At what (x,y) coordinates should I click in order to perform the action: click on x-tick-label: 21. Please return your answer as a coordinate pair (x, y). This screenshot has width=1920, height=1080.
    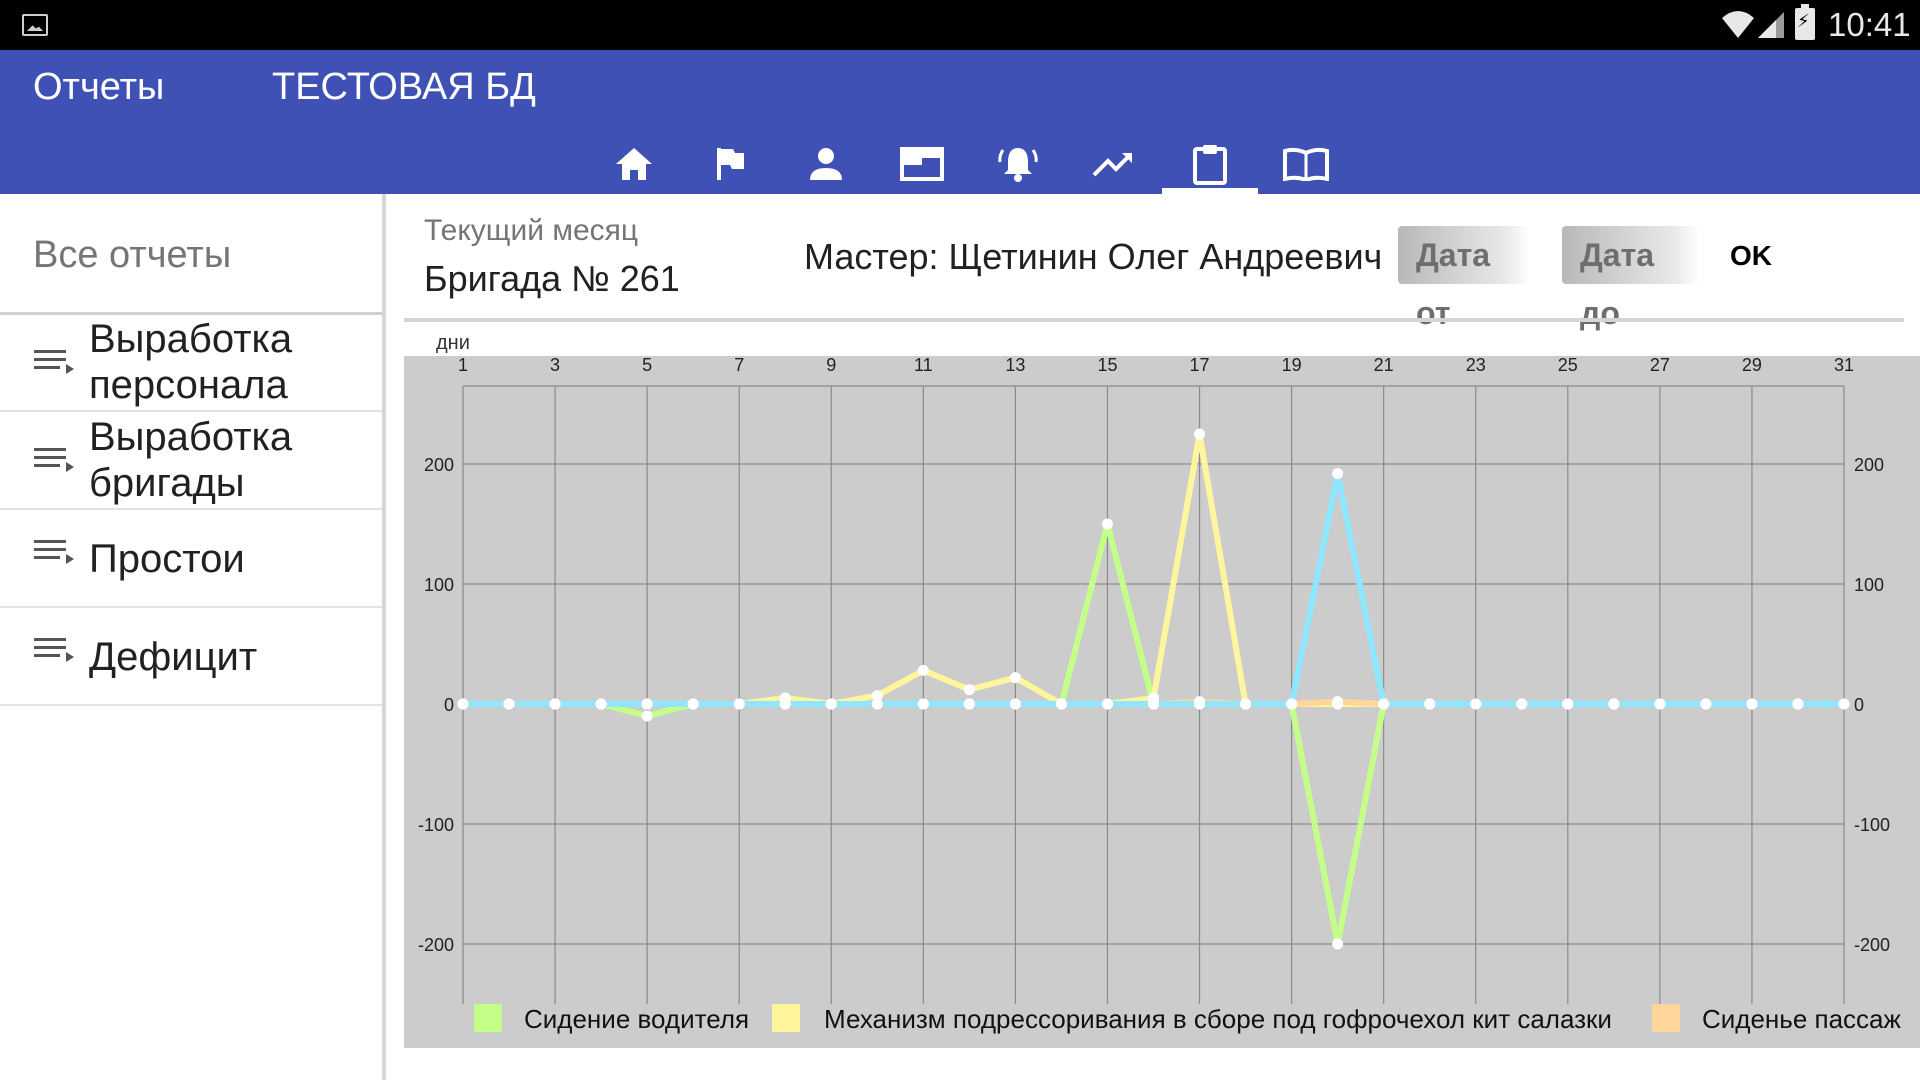
    Looking at the image, I should click on (1384, 365).